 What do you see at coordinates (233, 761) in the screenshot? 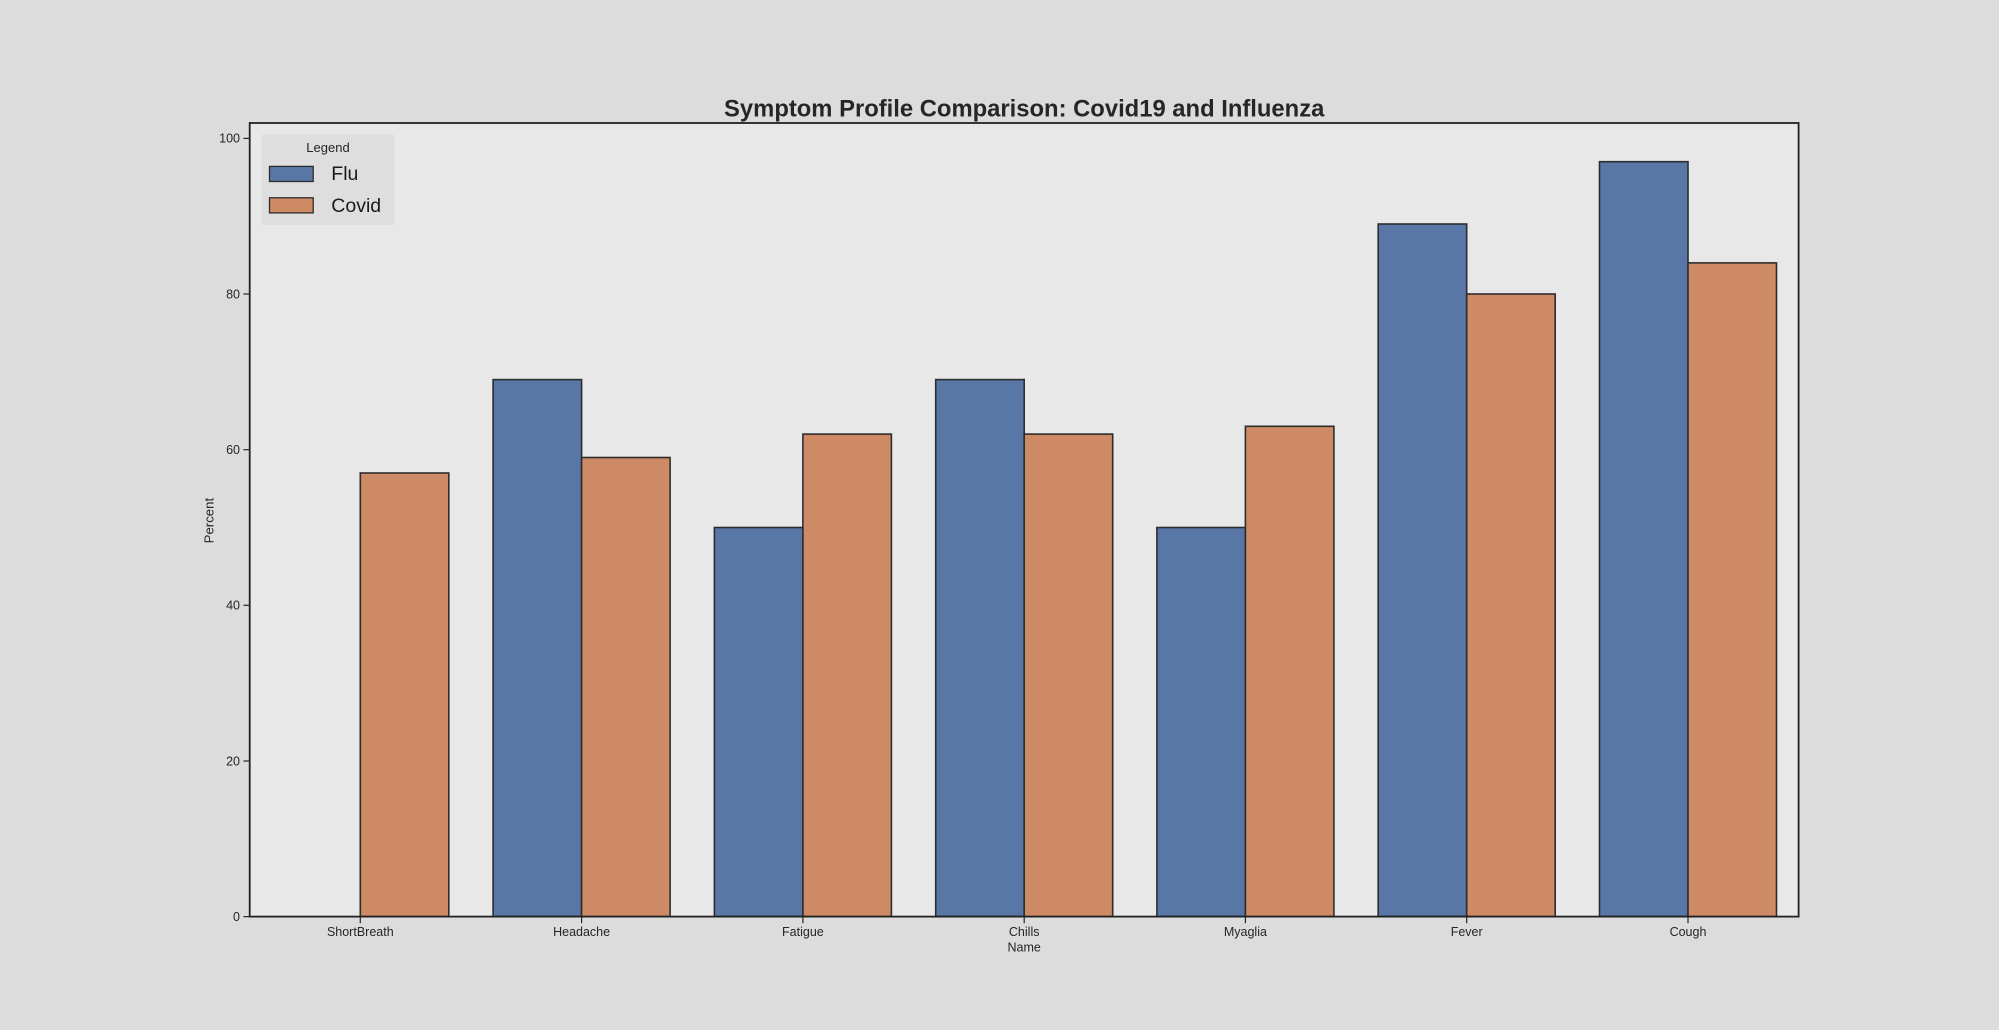
I see `svg-text: 20` at bounding box center [233, 761].